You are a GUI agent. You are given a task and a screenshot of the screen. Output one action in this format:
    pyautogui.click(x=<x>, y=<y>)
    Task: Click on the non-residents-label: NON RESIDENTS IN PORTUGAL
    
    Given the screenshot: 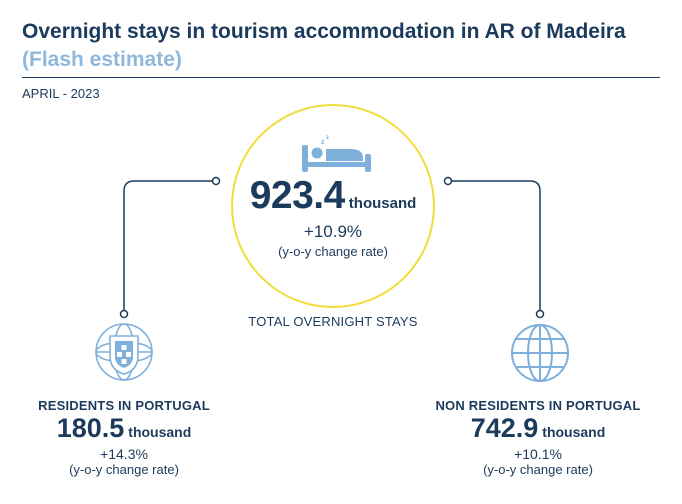 What is the action you would take?
    pyautogui.click(x=538, y=405)
    